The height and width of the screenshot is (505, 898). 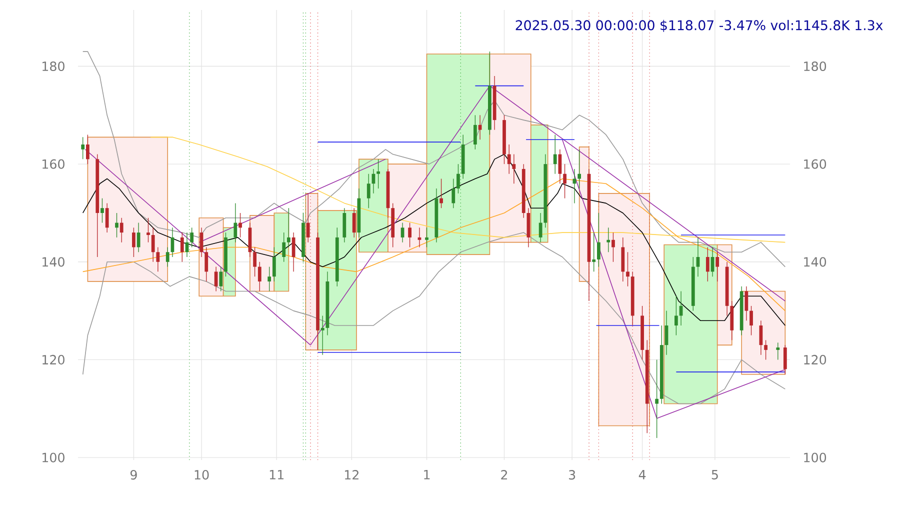 I want to click on y2-tick-label: 180, so click(x=815, y=66).